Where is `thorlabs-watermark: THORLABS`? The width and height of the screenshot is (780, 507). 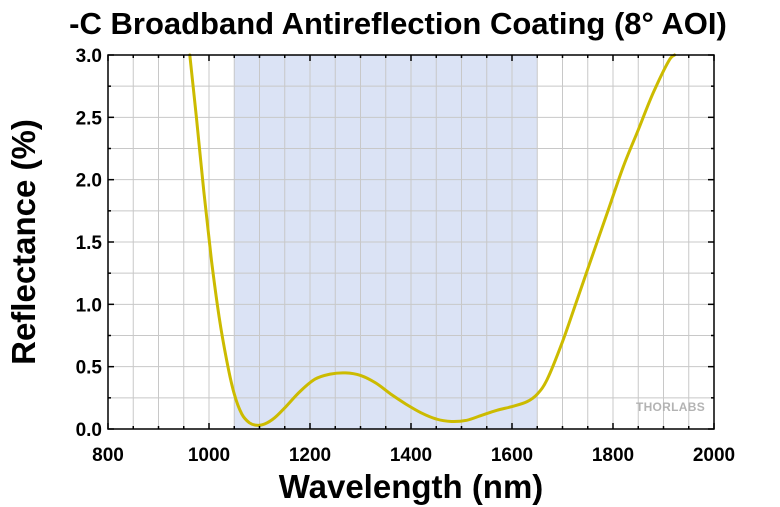 thorlabs-watermark: THORLABS is located at coordinates (670, 407).